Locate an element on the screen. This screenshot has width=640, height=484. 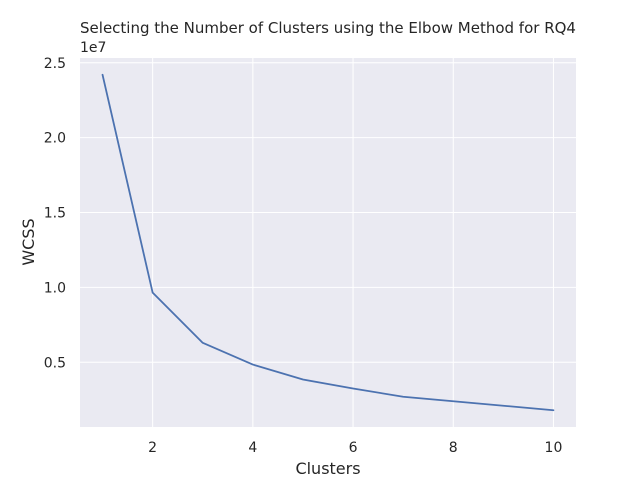
y-tick-label: 2.5 is located at coordinates (55, 64).